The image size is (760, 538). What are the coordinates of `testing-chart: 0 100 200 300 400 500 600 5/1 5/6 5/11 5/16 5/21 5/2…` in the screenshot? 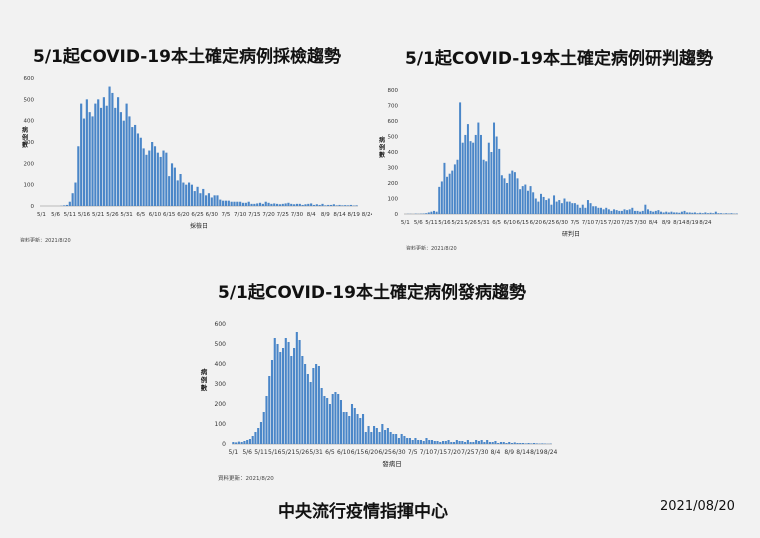 It's located at (196, 159).